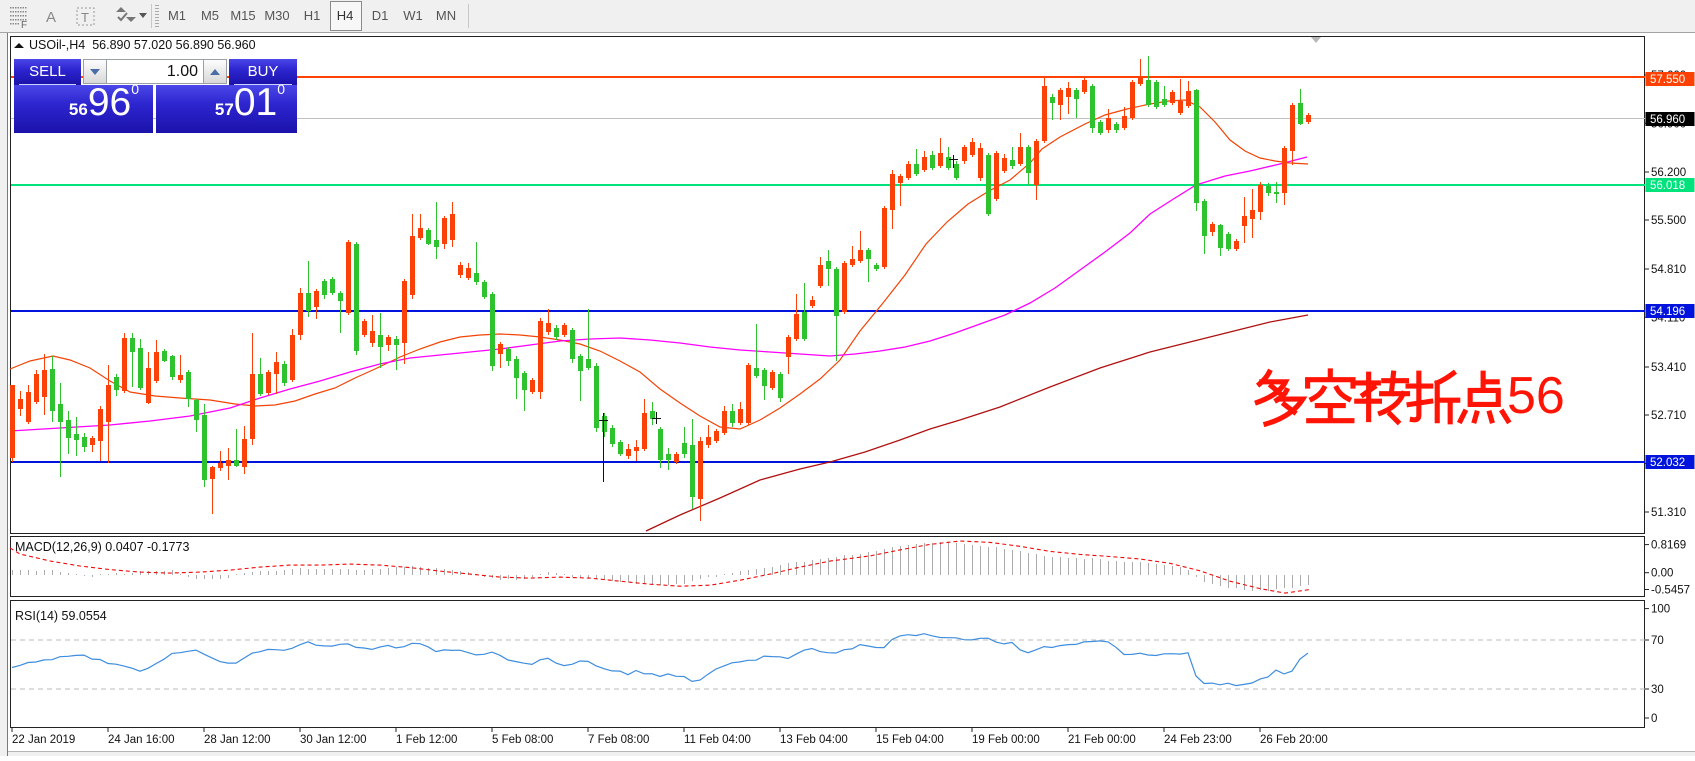 This screenshot has height=761, width=1695. I want to click on svg-text: T, so click(85, 17).